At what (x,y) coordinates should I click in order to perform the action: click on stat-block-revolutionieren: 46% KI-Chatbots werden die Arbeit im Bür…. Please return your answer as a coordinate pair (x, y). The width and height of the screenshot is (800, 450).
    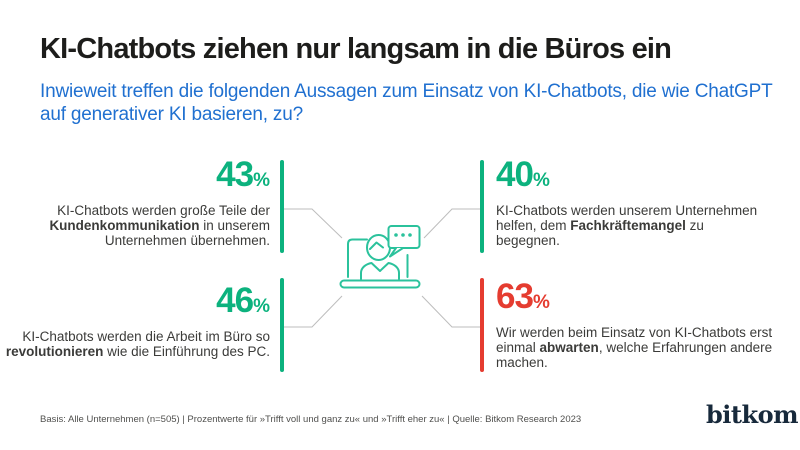
    Looking at the image, I should click on (137, 321).